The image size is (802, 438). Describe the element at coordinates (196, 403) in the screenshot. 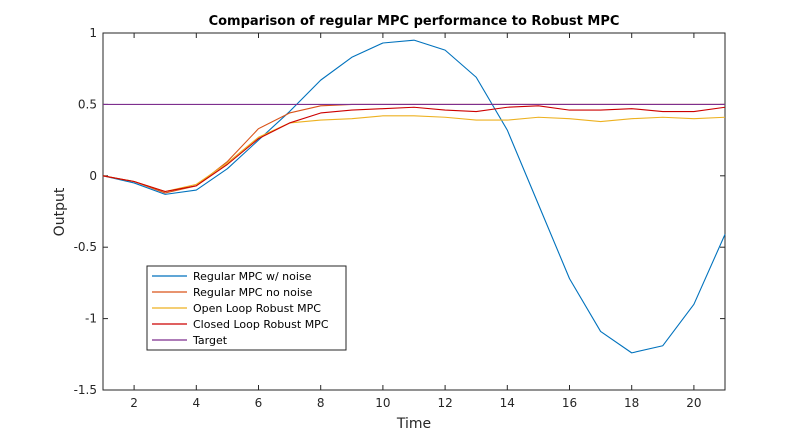

I see `x-tick-label: 4` at that location.